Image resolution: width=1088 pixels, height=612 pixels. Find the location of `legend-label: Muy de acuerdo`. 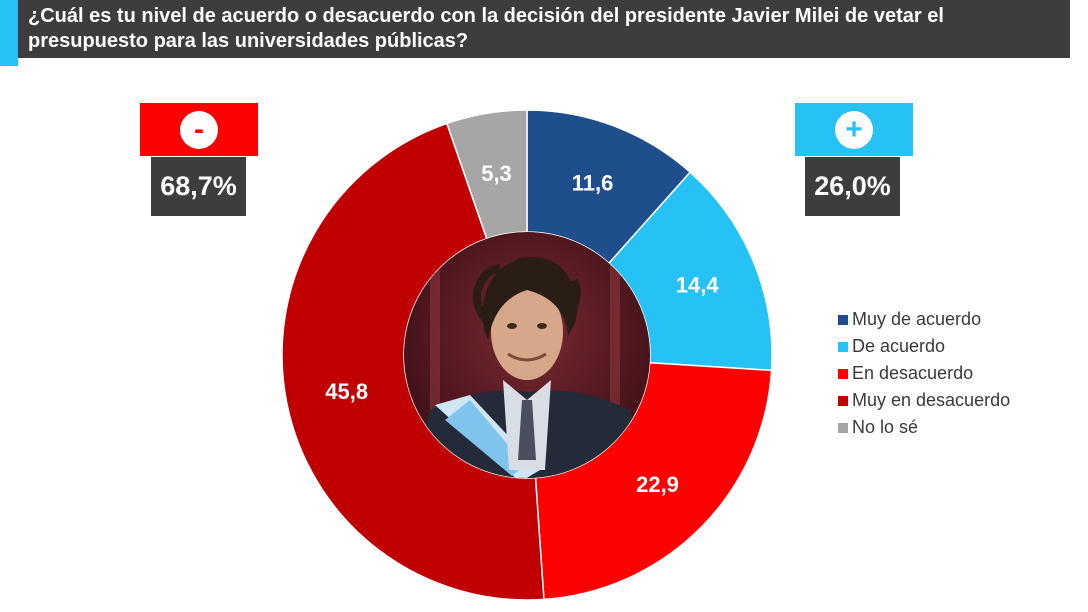

legend-label: Muy de acuerdo is located at coordinates (917, 319).